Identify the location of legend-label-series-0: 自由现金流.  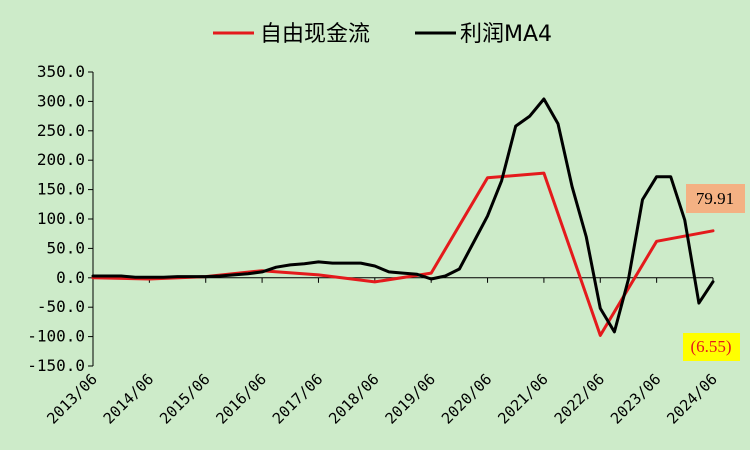
(315, 34).